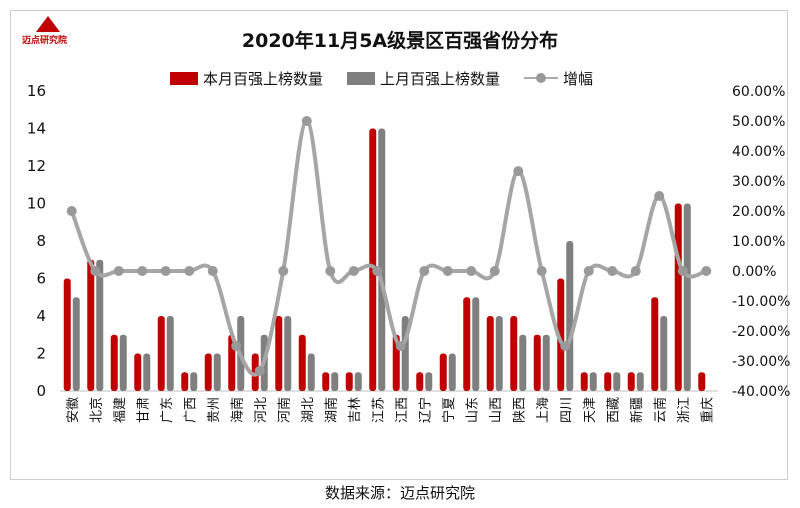 This screenshot has height=508, width=800. I want to click on x-tick-label: 河北, so click(261, 410).